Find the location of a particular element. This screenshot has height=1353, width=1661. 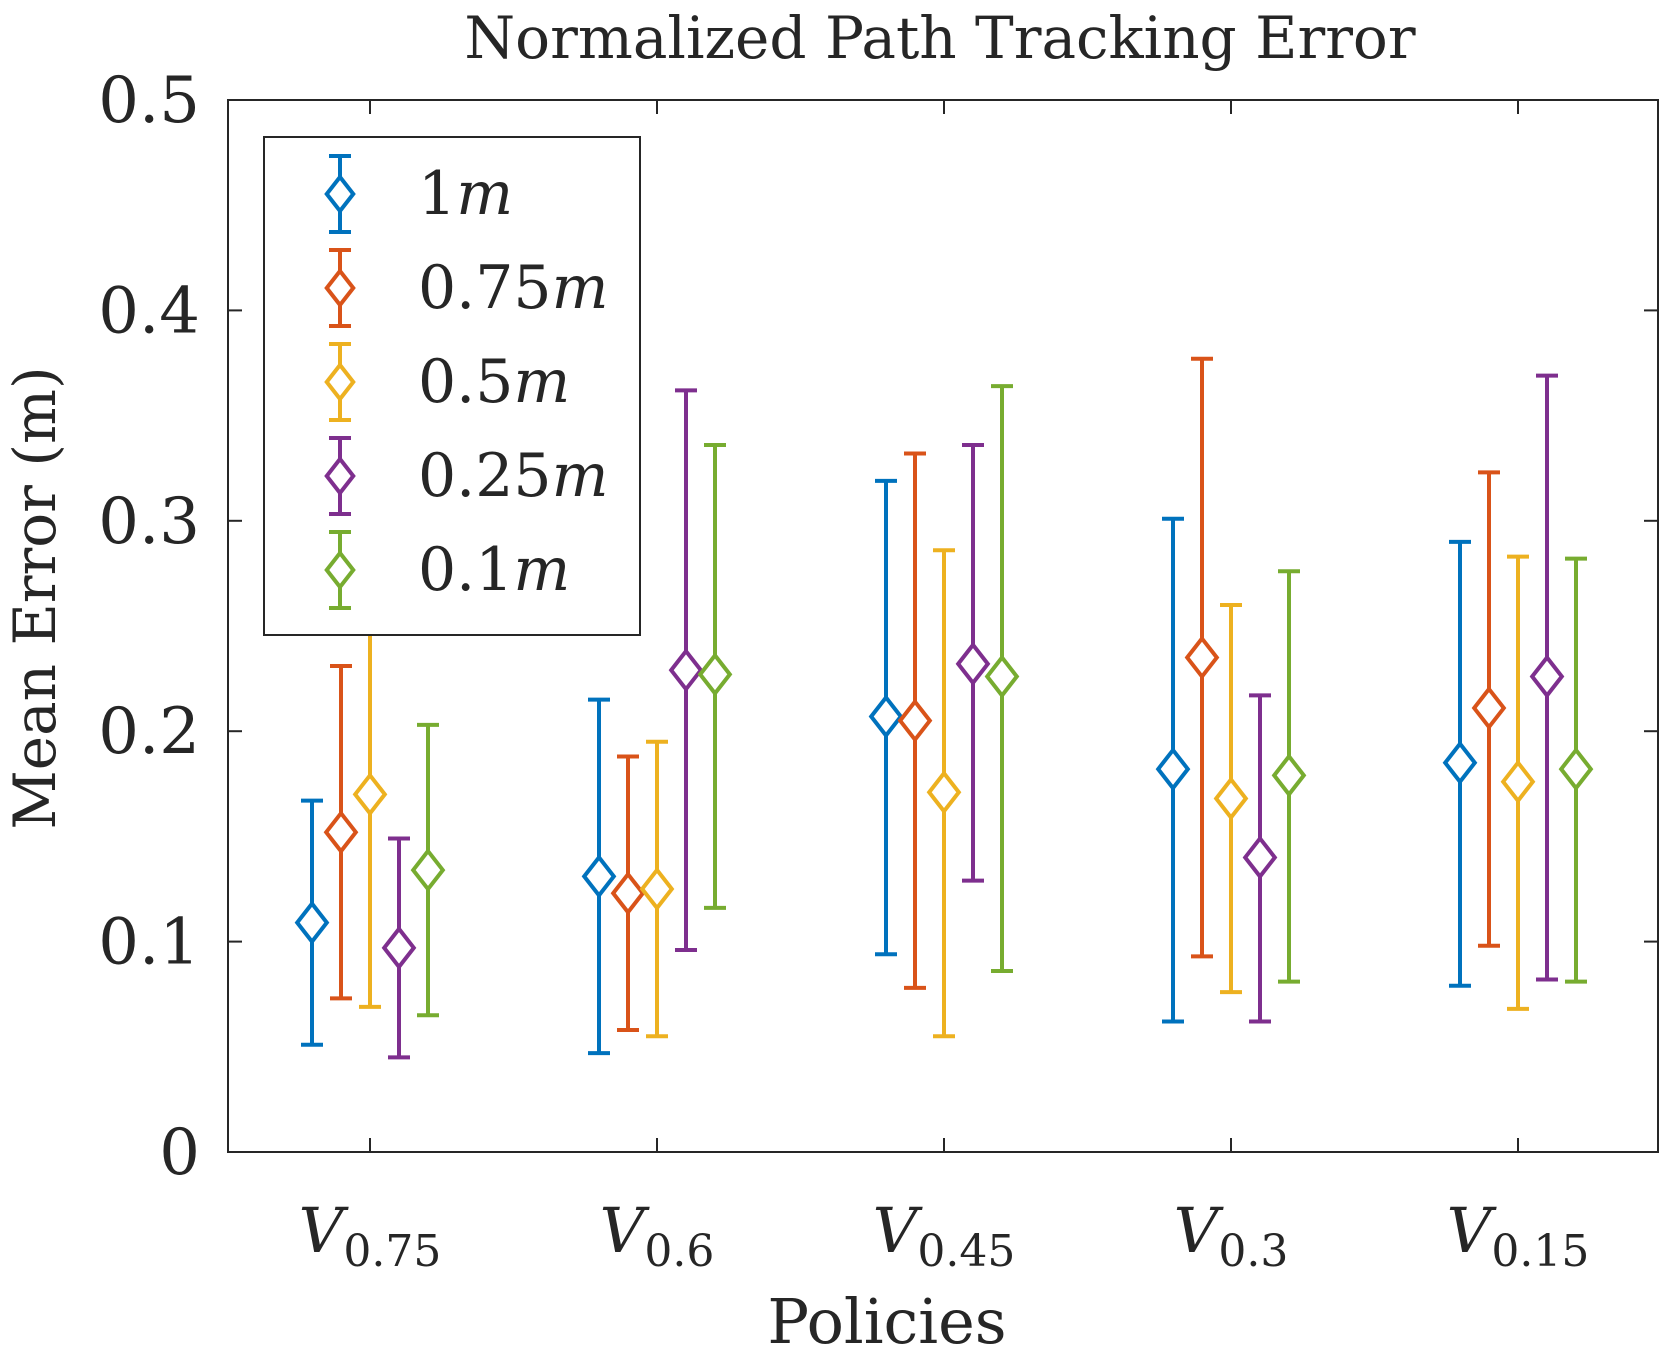

legend-item: 0.5m is located at coordinates (447, 382).